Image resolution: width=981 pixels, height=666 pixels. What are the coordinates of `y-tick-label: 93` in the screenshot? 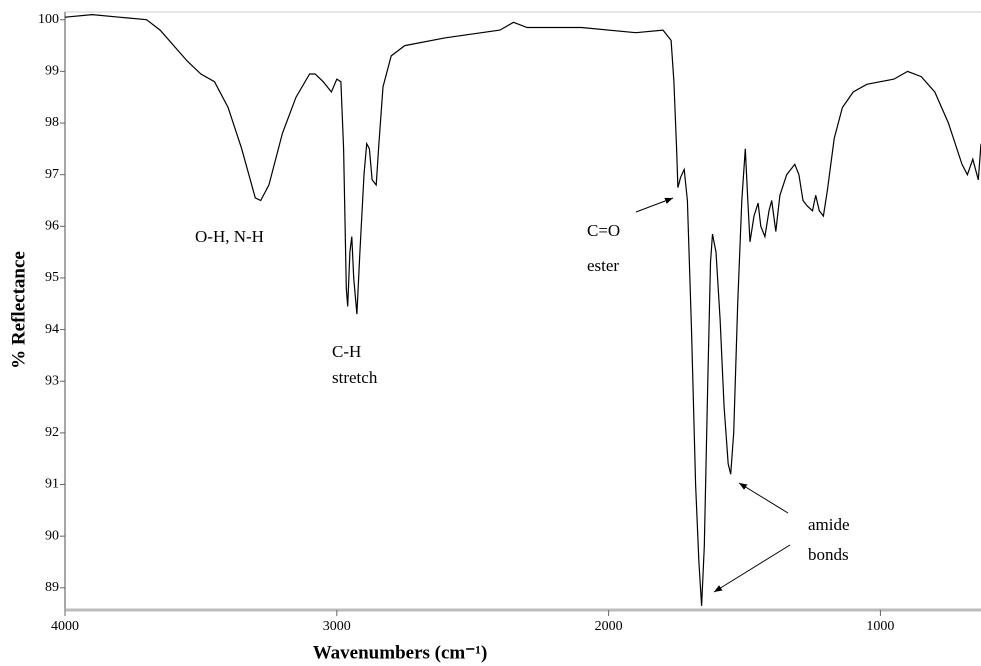 It's located at (52, 380).